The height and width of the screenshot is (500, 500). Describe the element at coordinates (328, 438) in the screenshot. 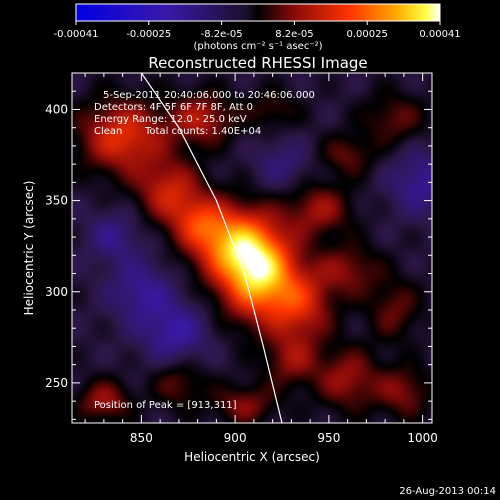

I see `x-tick-label: 950` at that location.